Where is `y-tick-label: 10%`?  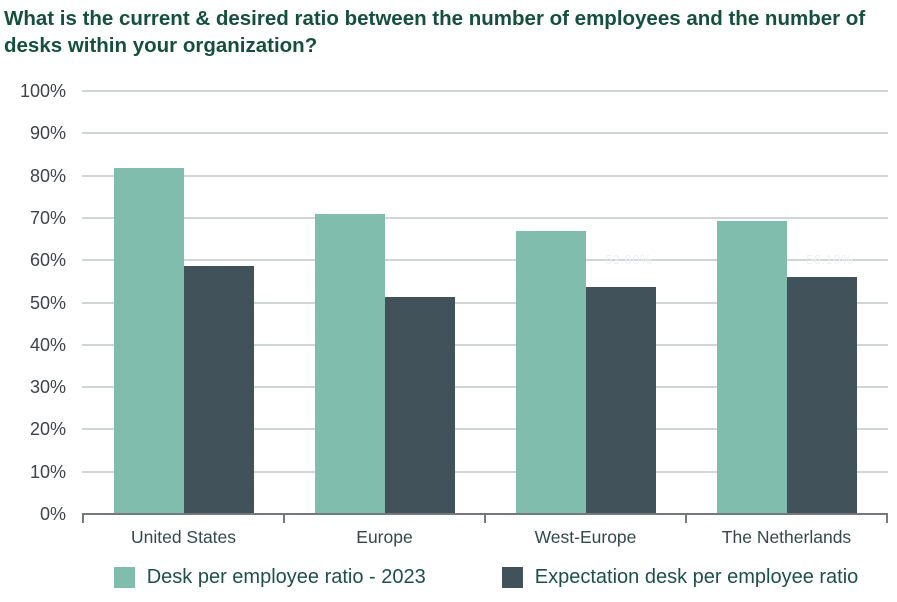 y-tick-label: 10% is located at coordinates (47, 471).